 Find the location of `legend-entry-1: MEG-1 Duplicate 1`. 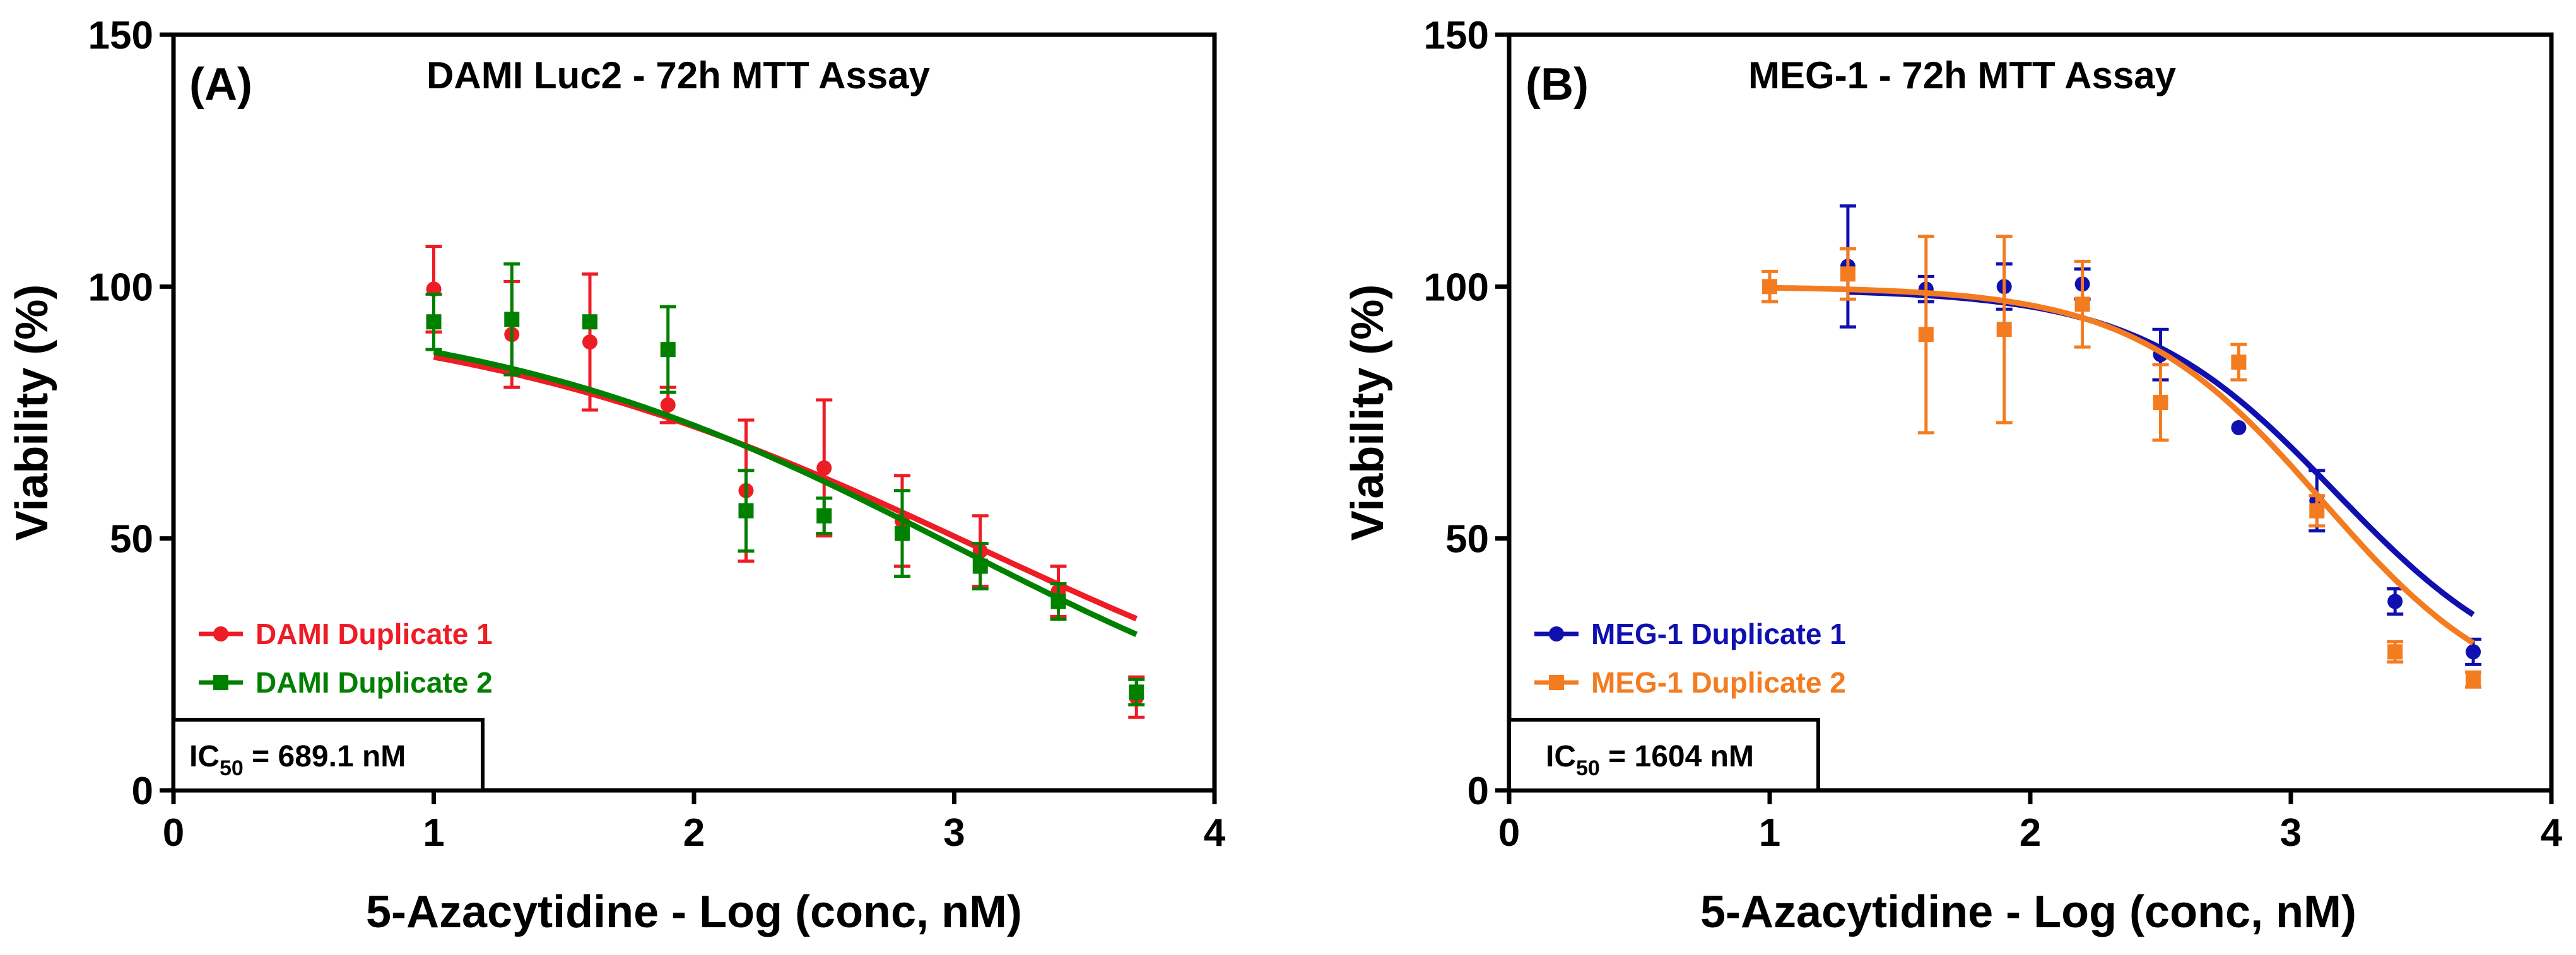

legend-entry-1: MEG-1 Duplicate 1 is located at coordinates (1690, 634).